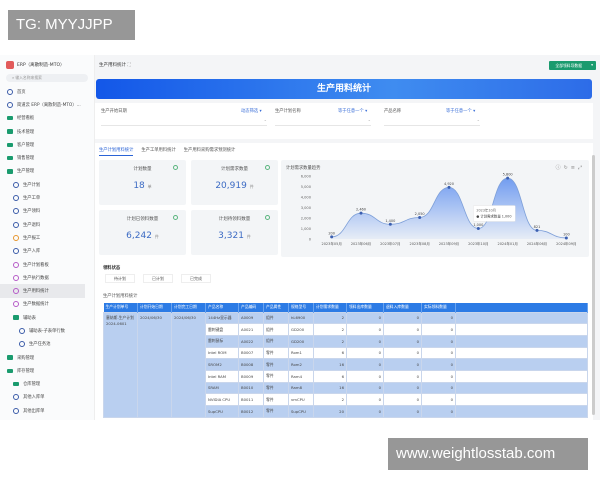 This screenshot has width=600, height=480. What do you see at coordinates (47, 157) in the screenshot?
I see `sidebar-item: 销售管理` at bounding box center [47, 157].